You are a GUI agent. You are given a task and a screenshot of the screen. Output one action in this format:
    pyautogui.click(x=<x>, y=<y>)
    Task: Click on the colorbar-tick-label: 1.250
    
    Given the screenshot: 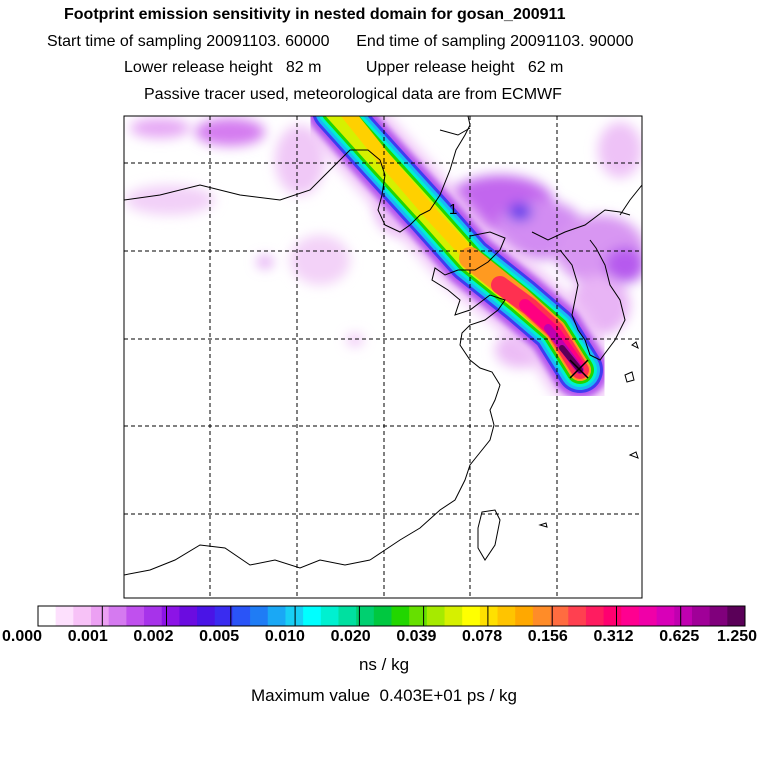 What is the action you would take?
    pyautogui.click(x=737, y=636)
    